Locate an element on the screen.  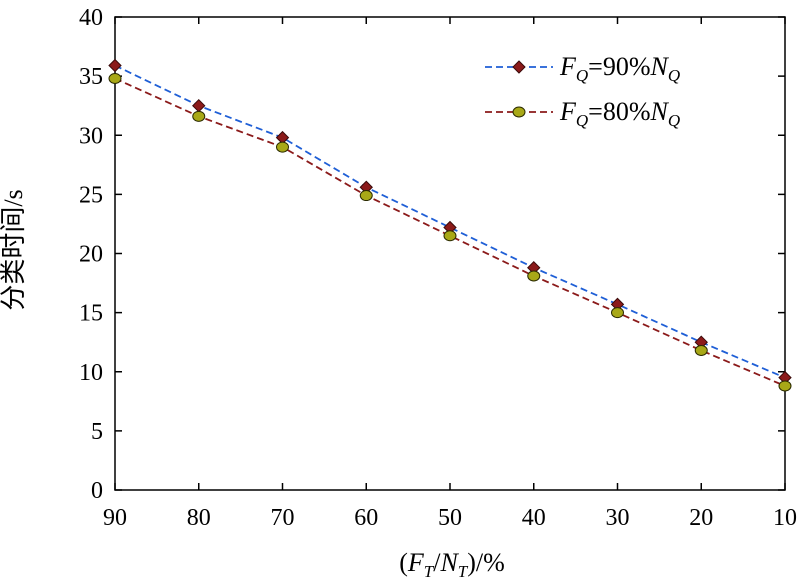
x-tick-label: 70 is located at coordinates (283, 518).